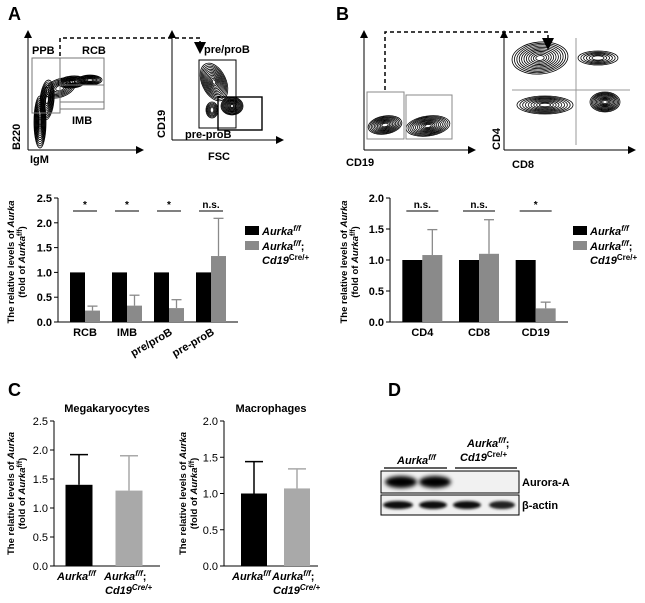  Describe the element at coordinates (82, 121) in the screenshot. I see `gate-label-imb: IMB` at that location.